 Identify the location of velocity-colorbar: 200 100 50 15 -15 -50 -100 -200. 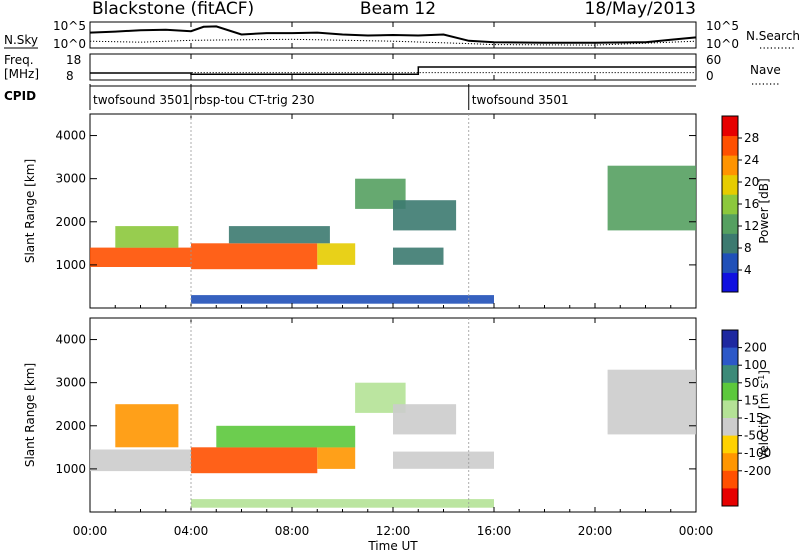
(746, 418).